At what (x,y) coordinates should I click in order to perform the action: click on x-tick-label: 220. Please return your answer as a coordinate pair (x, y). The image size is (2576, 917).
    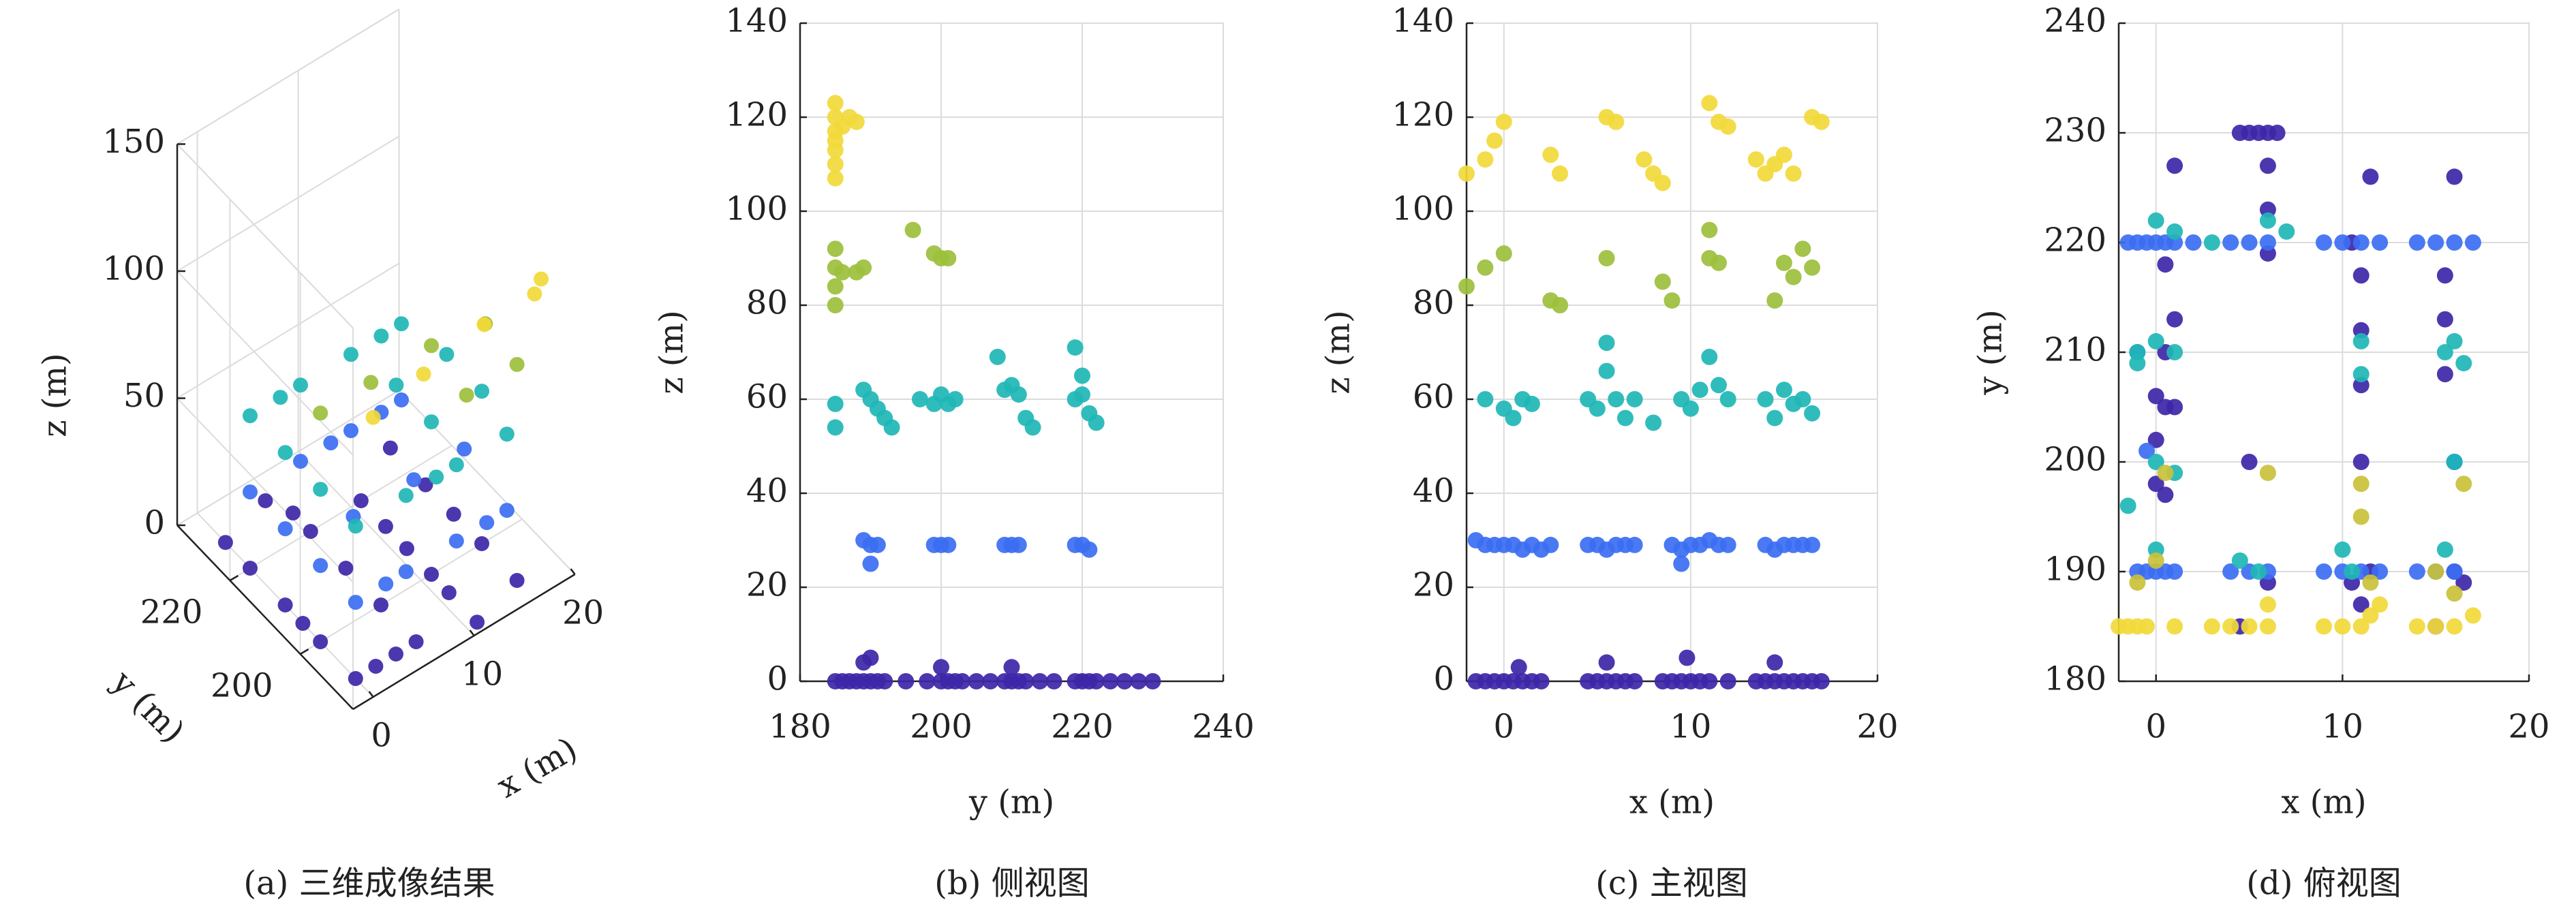
    Looking at the image, I should click on (1082, 727).